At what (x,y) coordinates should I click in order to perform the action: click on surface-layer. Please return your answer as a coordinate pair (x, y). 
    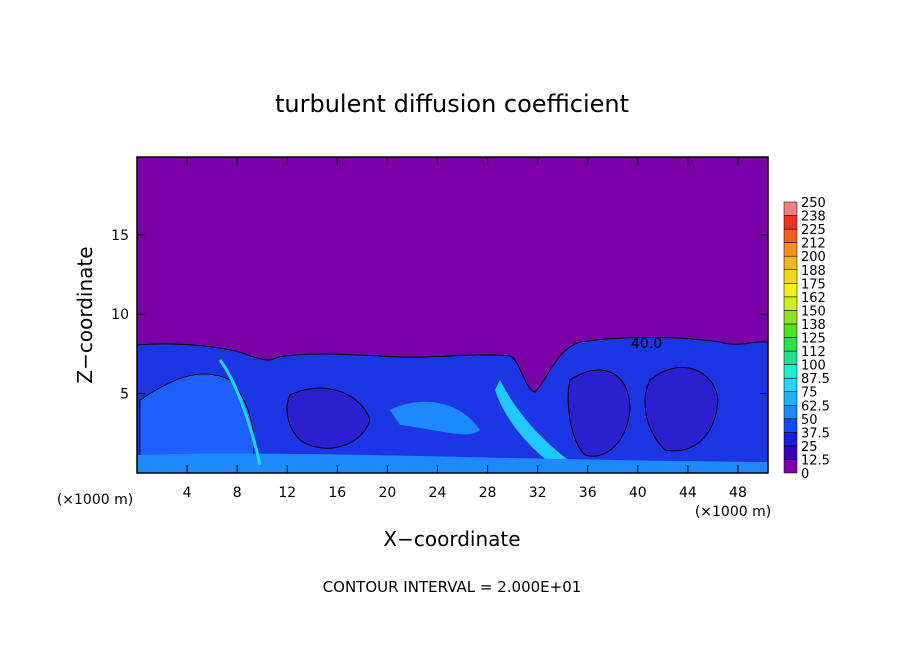
    Looking at the image, I should click on (452, 463).